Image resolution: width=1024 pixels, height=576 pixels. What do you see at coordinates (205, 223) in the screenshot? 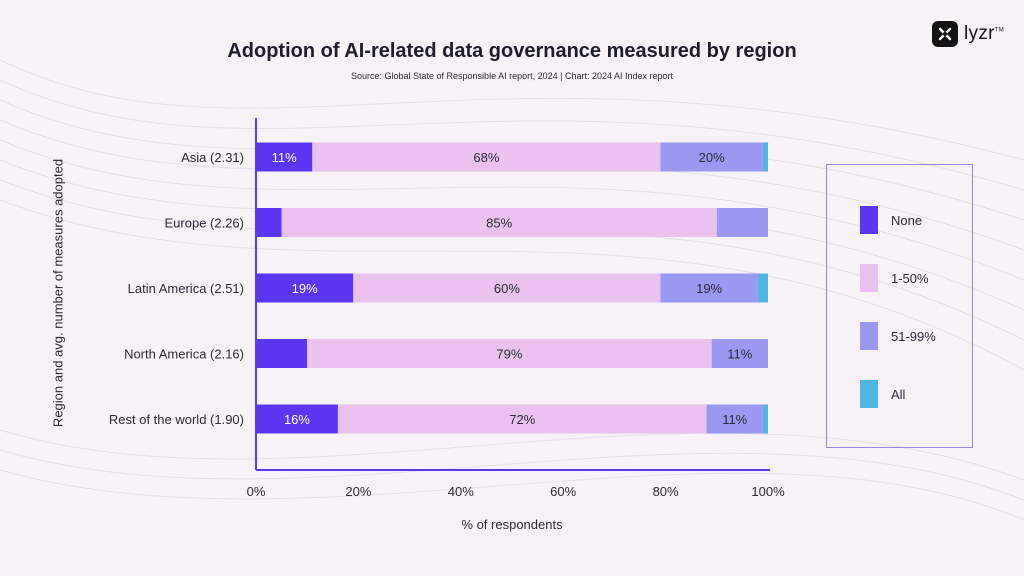
I see `y-tick-label-europe-2-26: Europe (2.26)` at bounding box center [205, 223].